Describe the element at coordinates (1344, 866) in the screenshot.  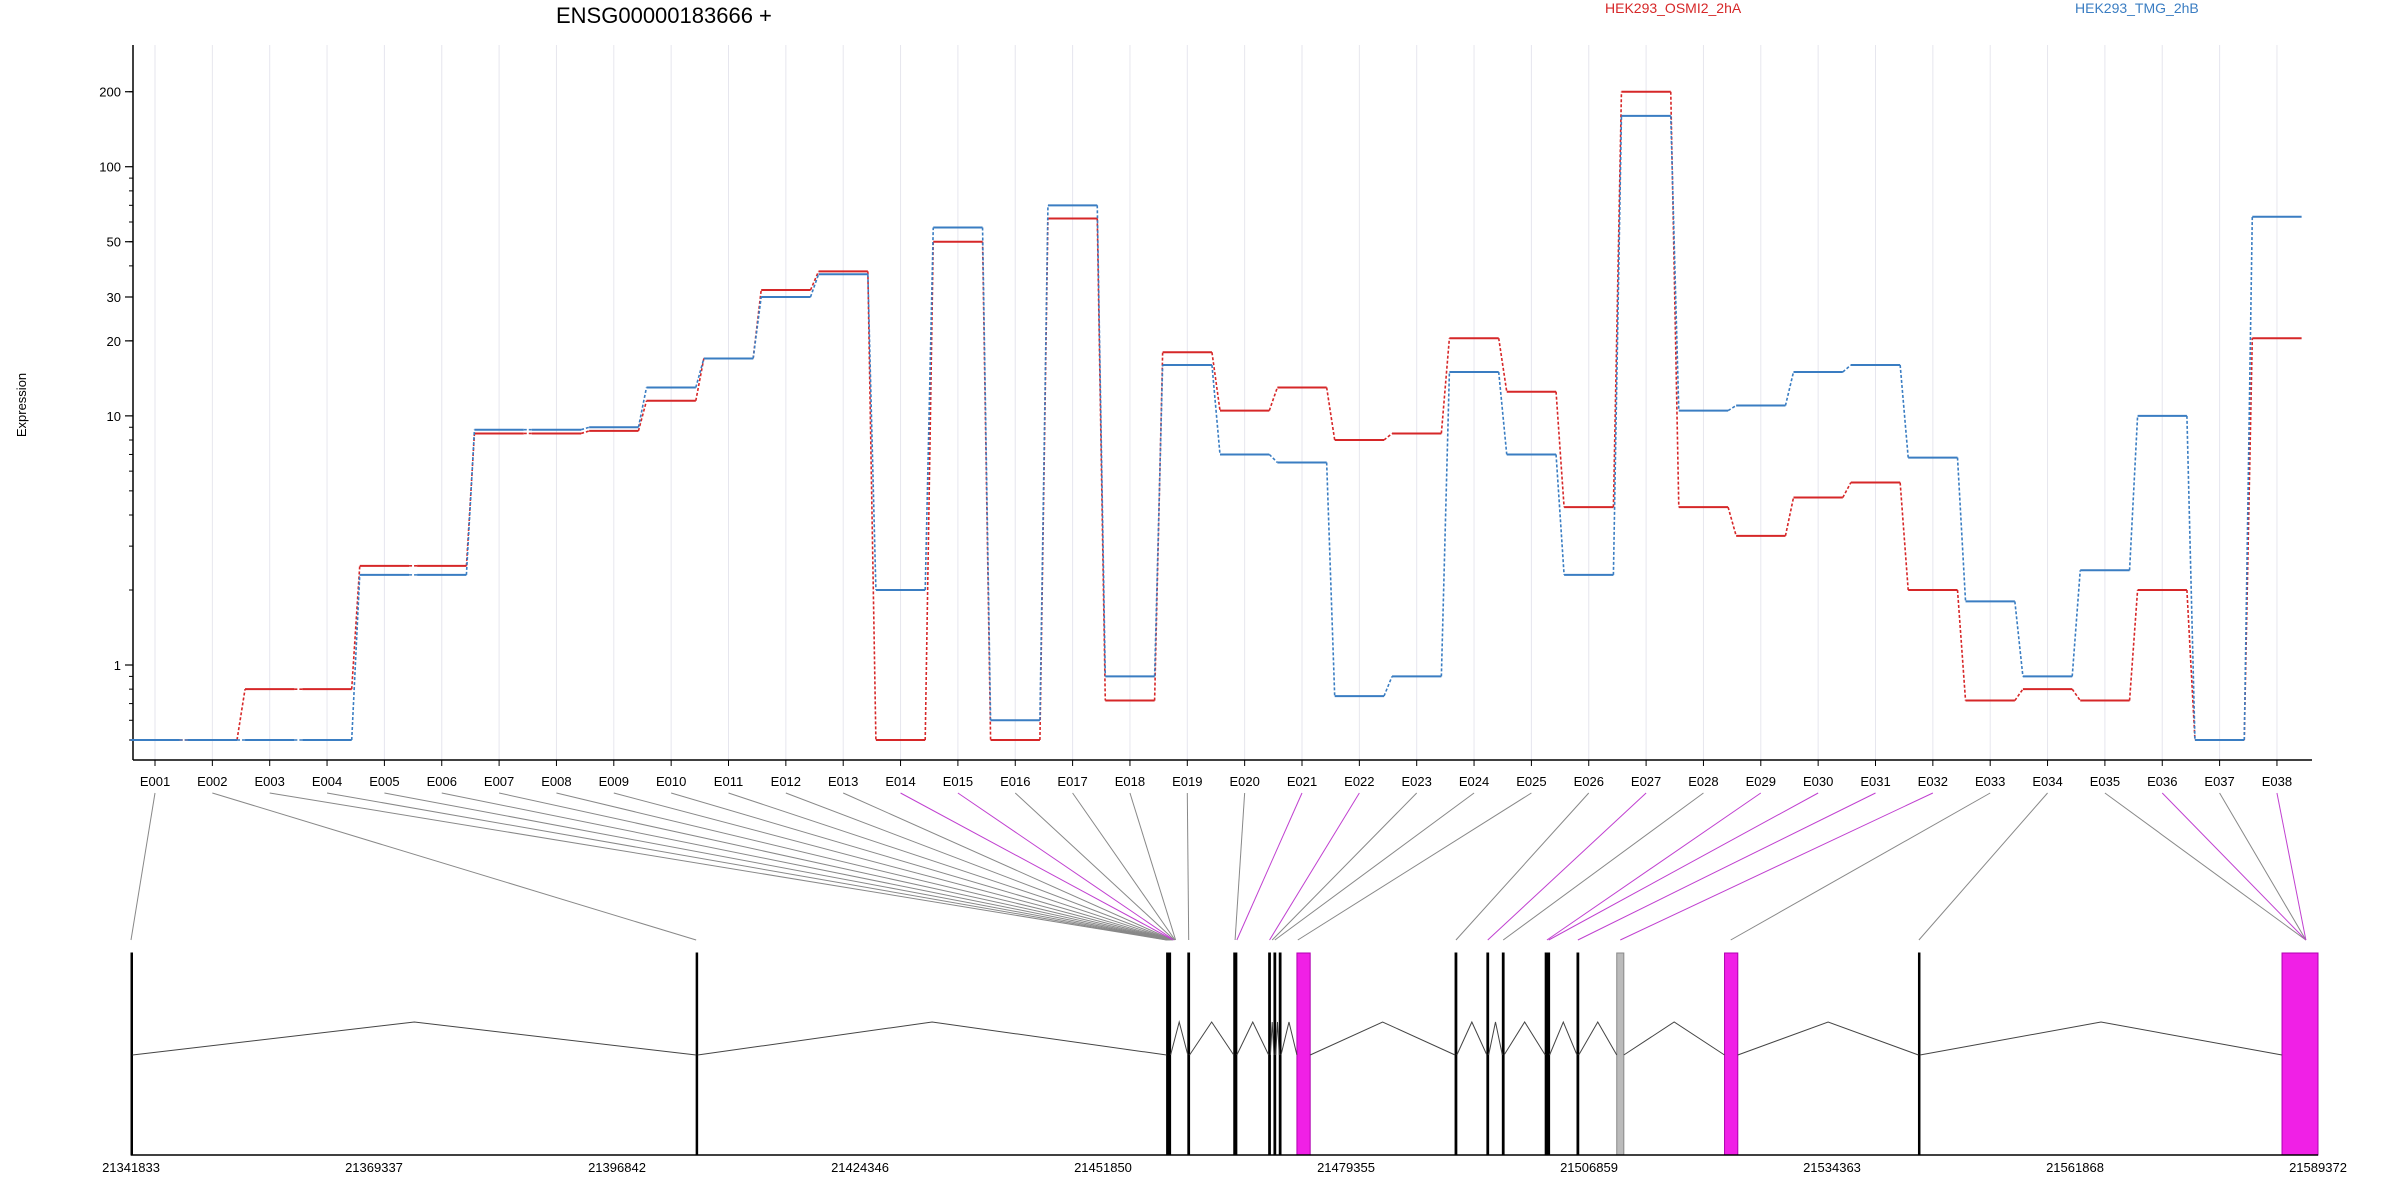
I see `connector-e023` at that location.